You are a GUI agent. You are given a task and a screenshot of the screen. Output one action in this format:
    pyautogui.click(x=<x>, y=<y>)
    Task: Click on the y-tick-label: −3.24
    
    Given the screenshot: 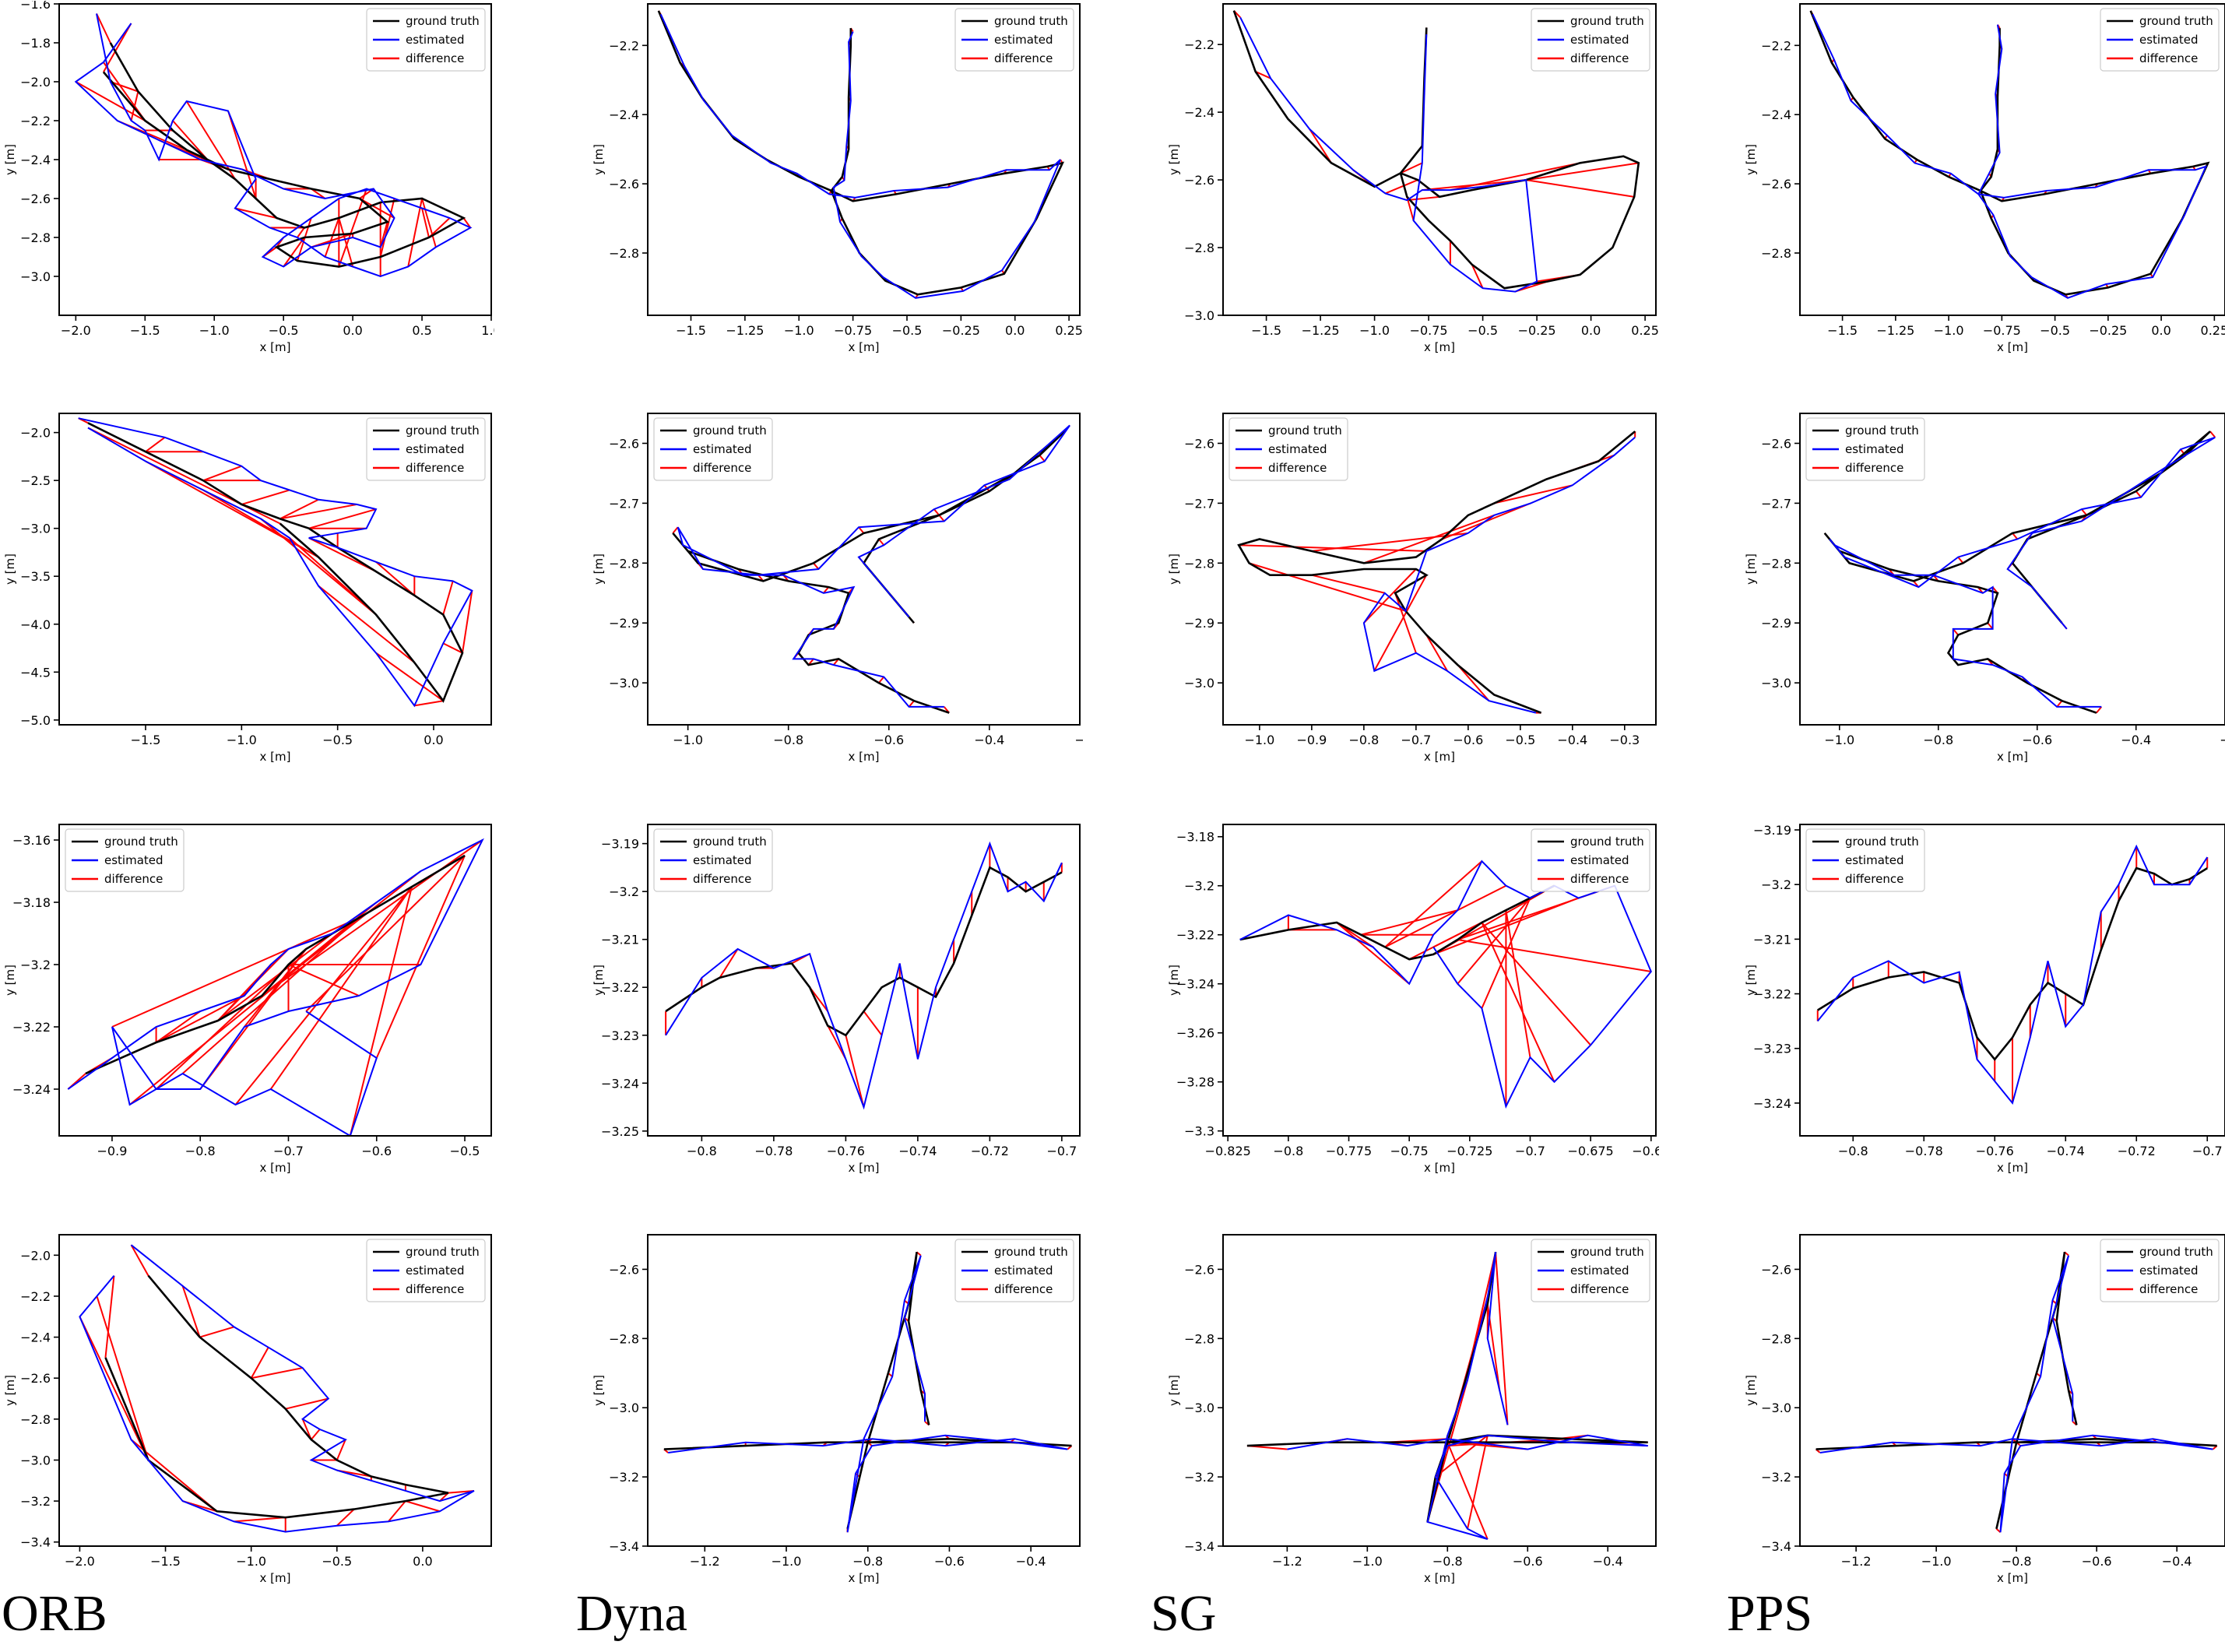 What is the action you would take?
    pyautogui.click(x=31, y=1089)
    